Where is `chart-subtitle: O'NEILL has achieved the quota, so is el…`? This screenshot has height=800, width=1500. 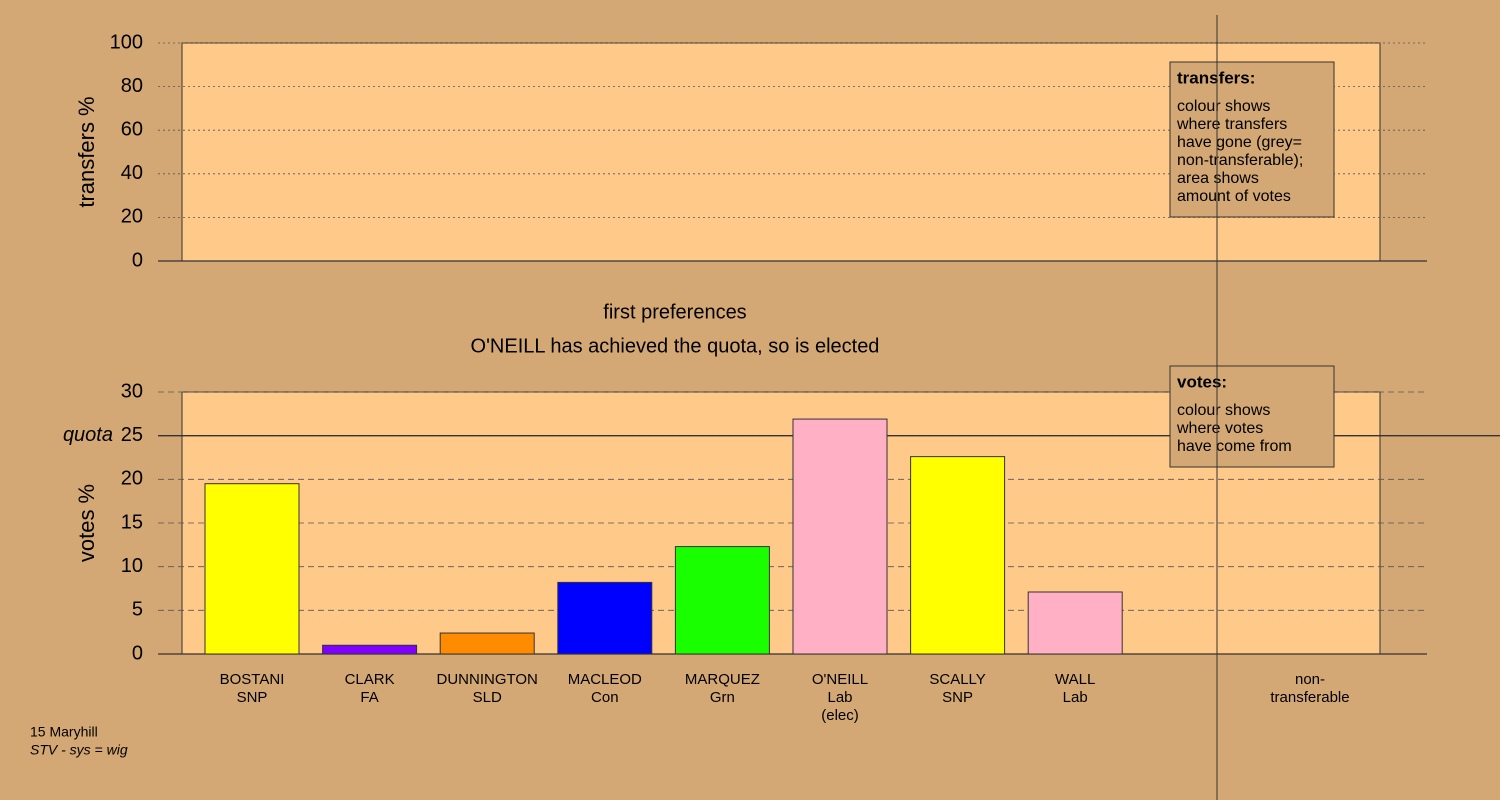 chart-subtitle: O'NEILL has achieved the quota, so is el… is located at coordinates (675, 346).